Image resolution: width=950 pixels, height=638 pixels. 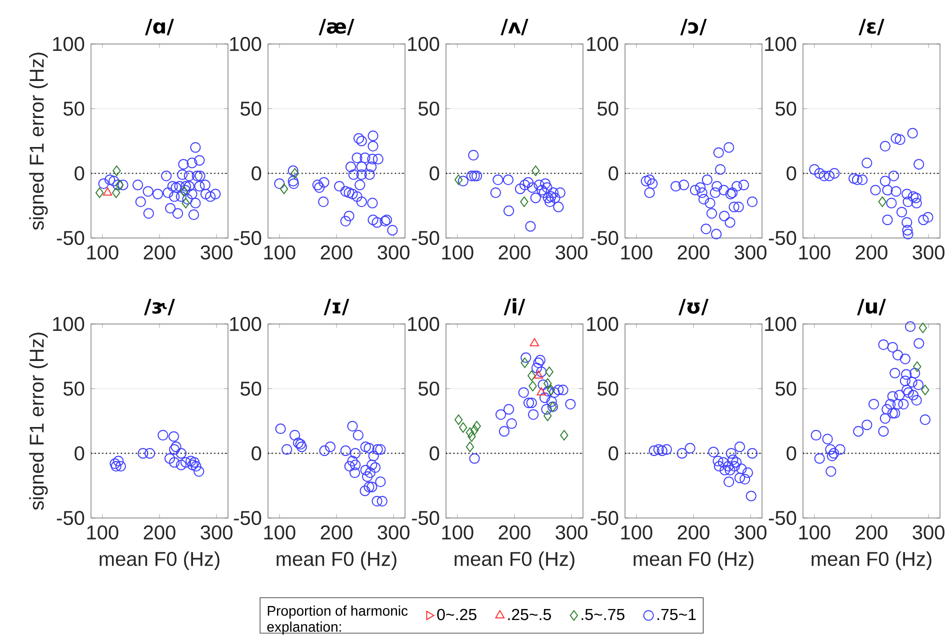 I want to click on legend-title: Proportion of harmonic explanation:, so click(x=337, y=620).